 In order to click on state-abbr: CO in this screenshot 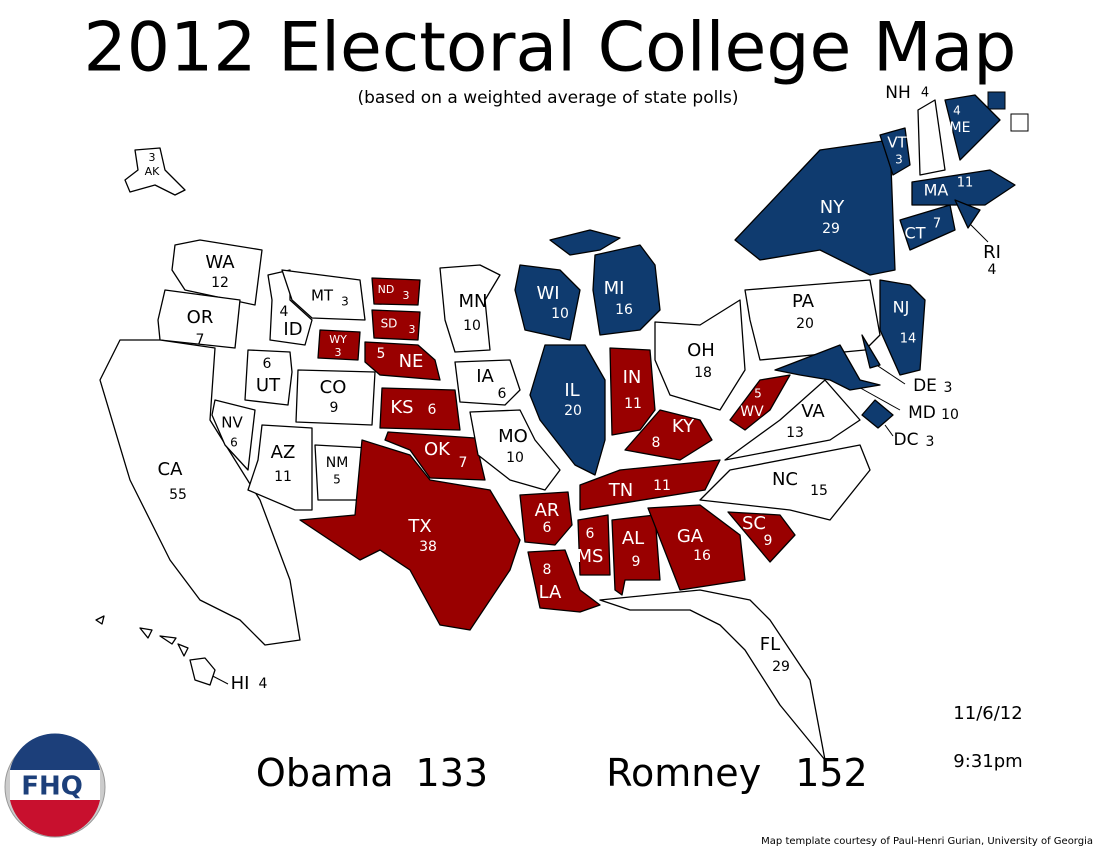, I will do `click(333, 387)`.